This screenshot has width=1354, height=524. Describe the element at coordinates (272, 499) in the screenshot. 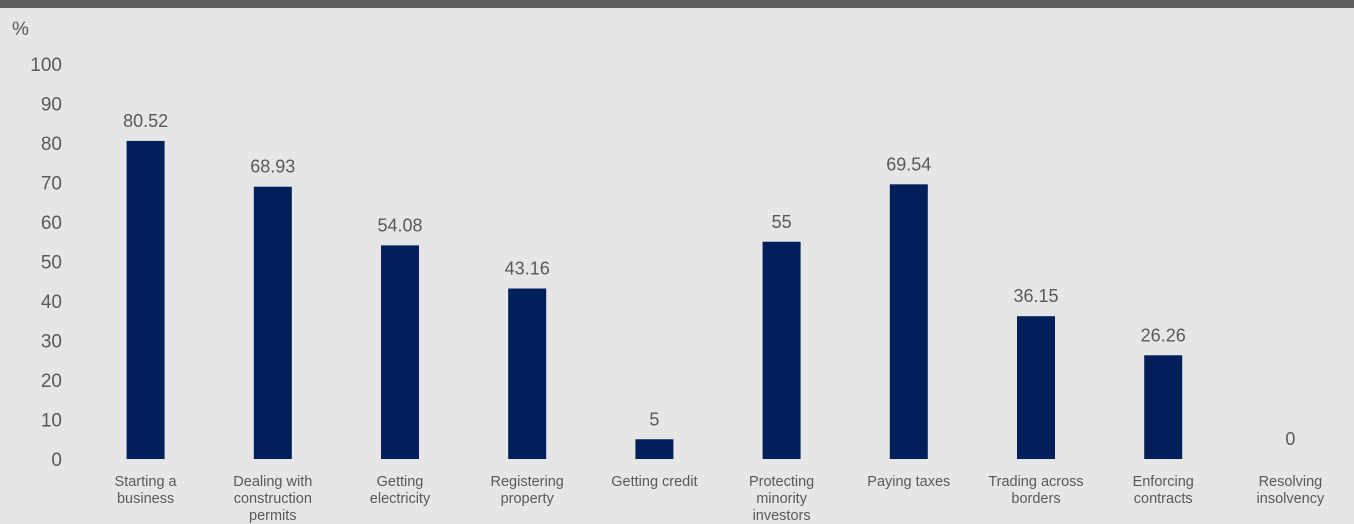

I see `x-category-label: Dealing with construction permits` at that location.